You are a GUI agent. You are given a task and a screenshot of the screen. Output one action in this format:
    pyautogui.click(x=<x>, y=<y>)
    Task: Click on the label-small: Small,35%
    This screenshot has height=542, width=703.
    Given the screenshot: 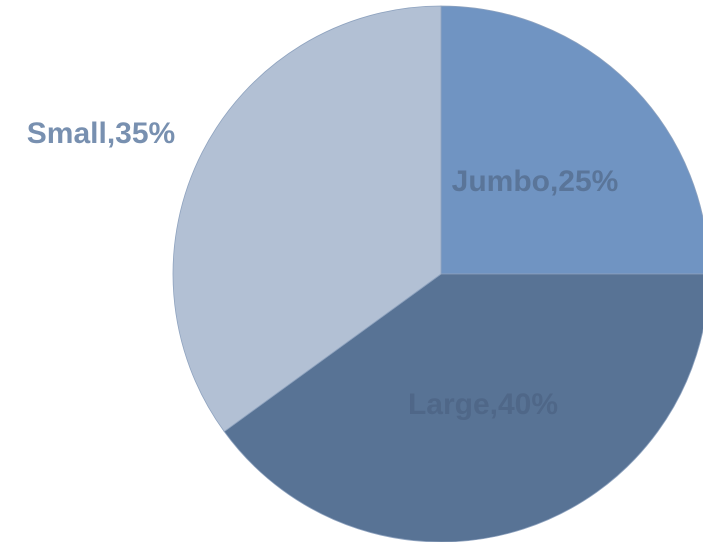 What is the action you would take?
    pyautogui.click(x=101, y=133)
    